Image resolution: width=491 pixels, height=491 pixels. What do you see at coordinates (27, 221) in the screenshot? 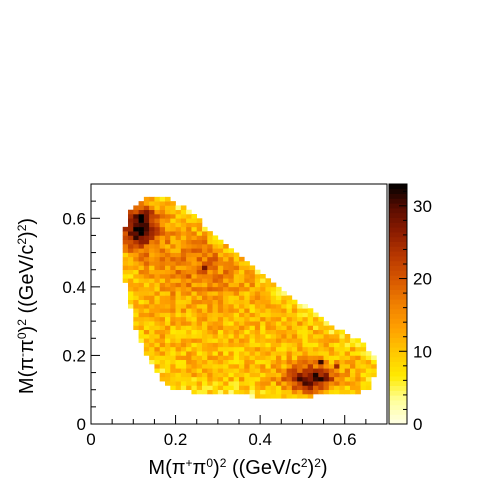
I see `axis-label-text: )` at bounding box center [27, 221].